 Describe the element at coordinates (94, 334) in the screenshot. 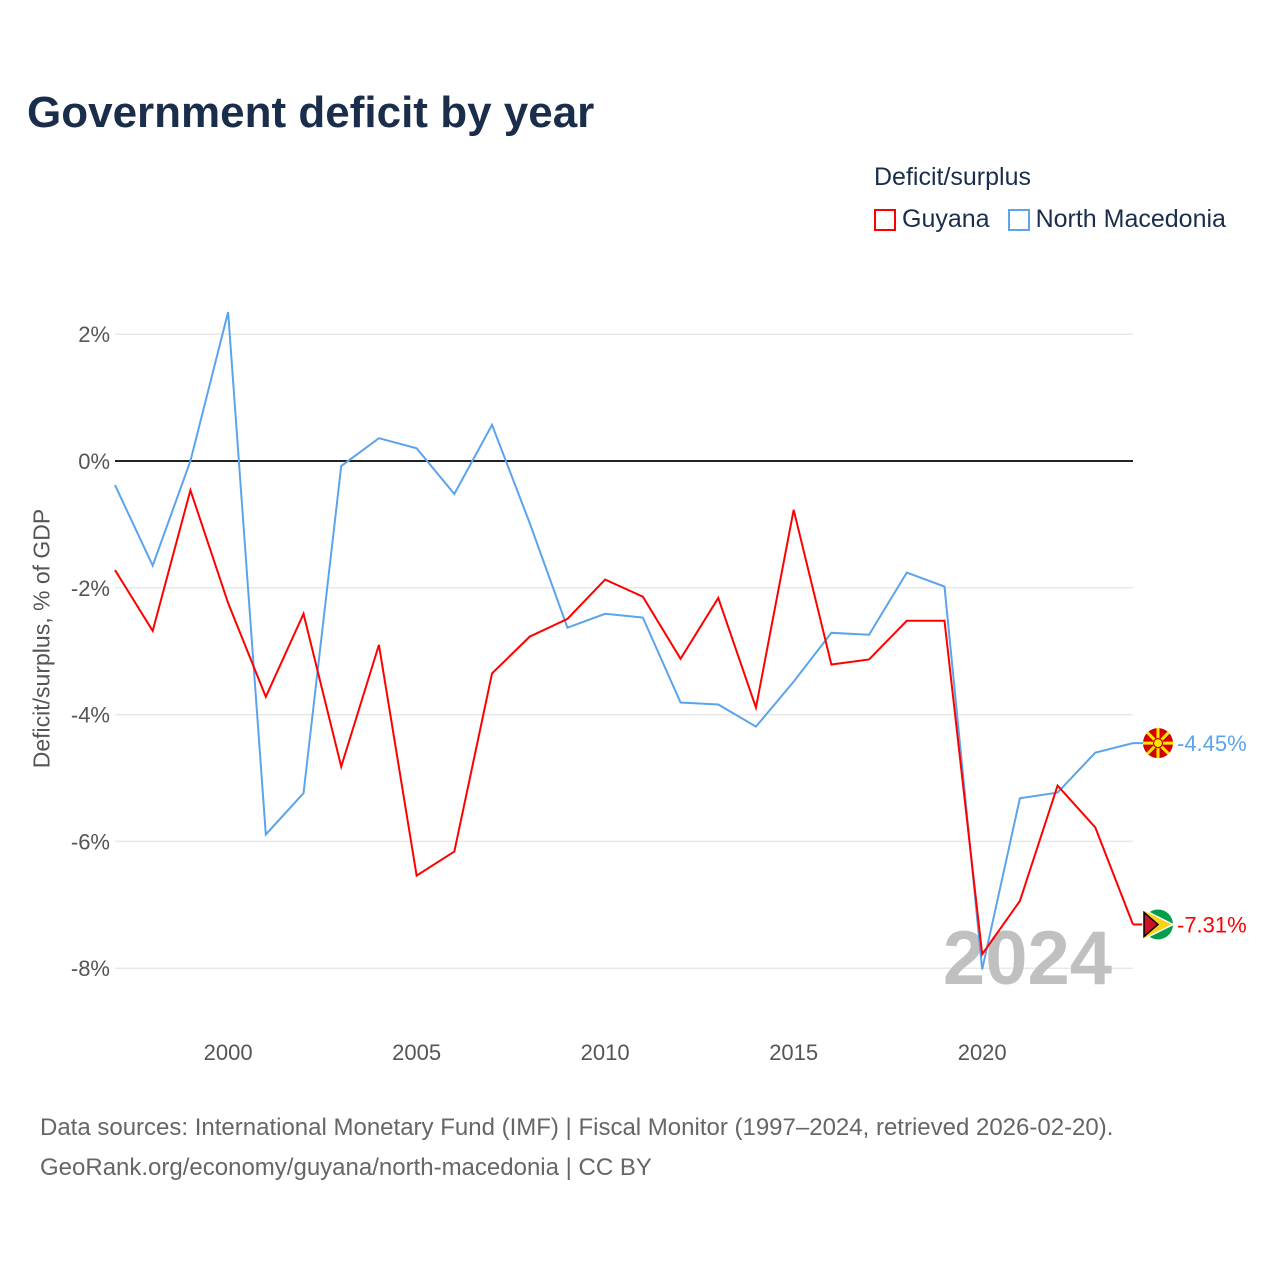

I see `y-tick-label: 2%` at that location.